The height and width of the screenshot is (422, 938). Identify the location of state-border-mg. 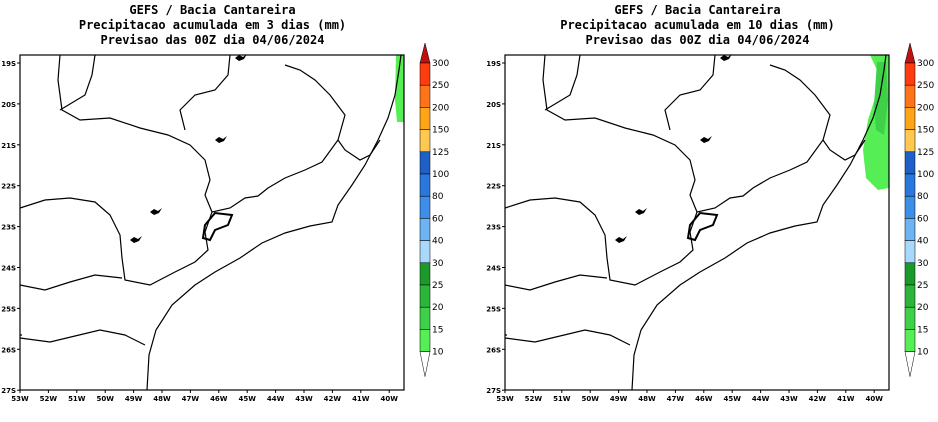
(135, 133).